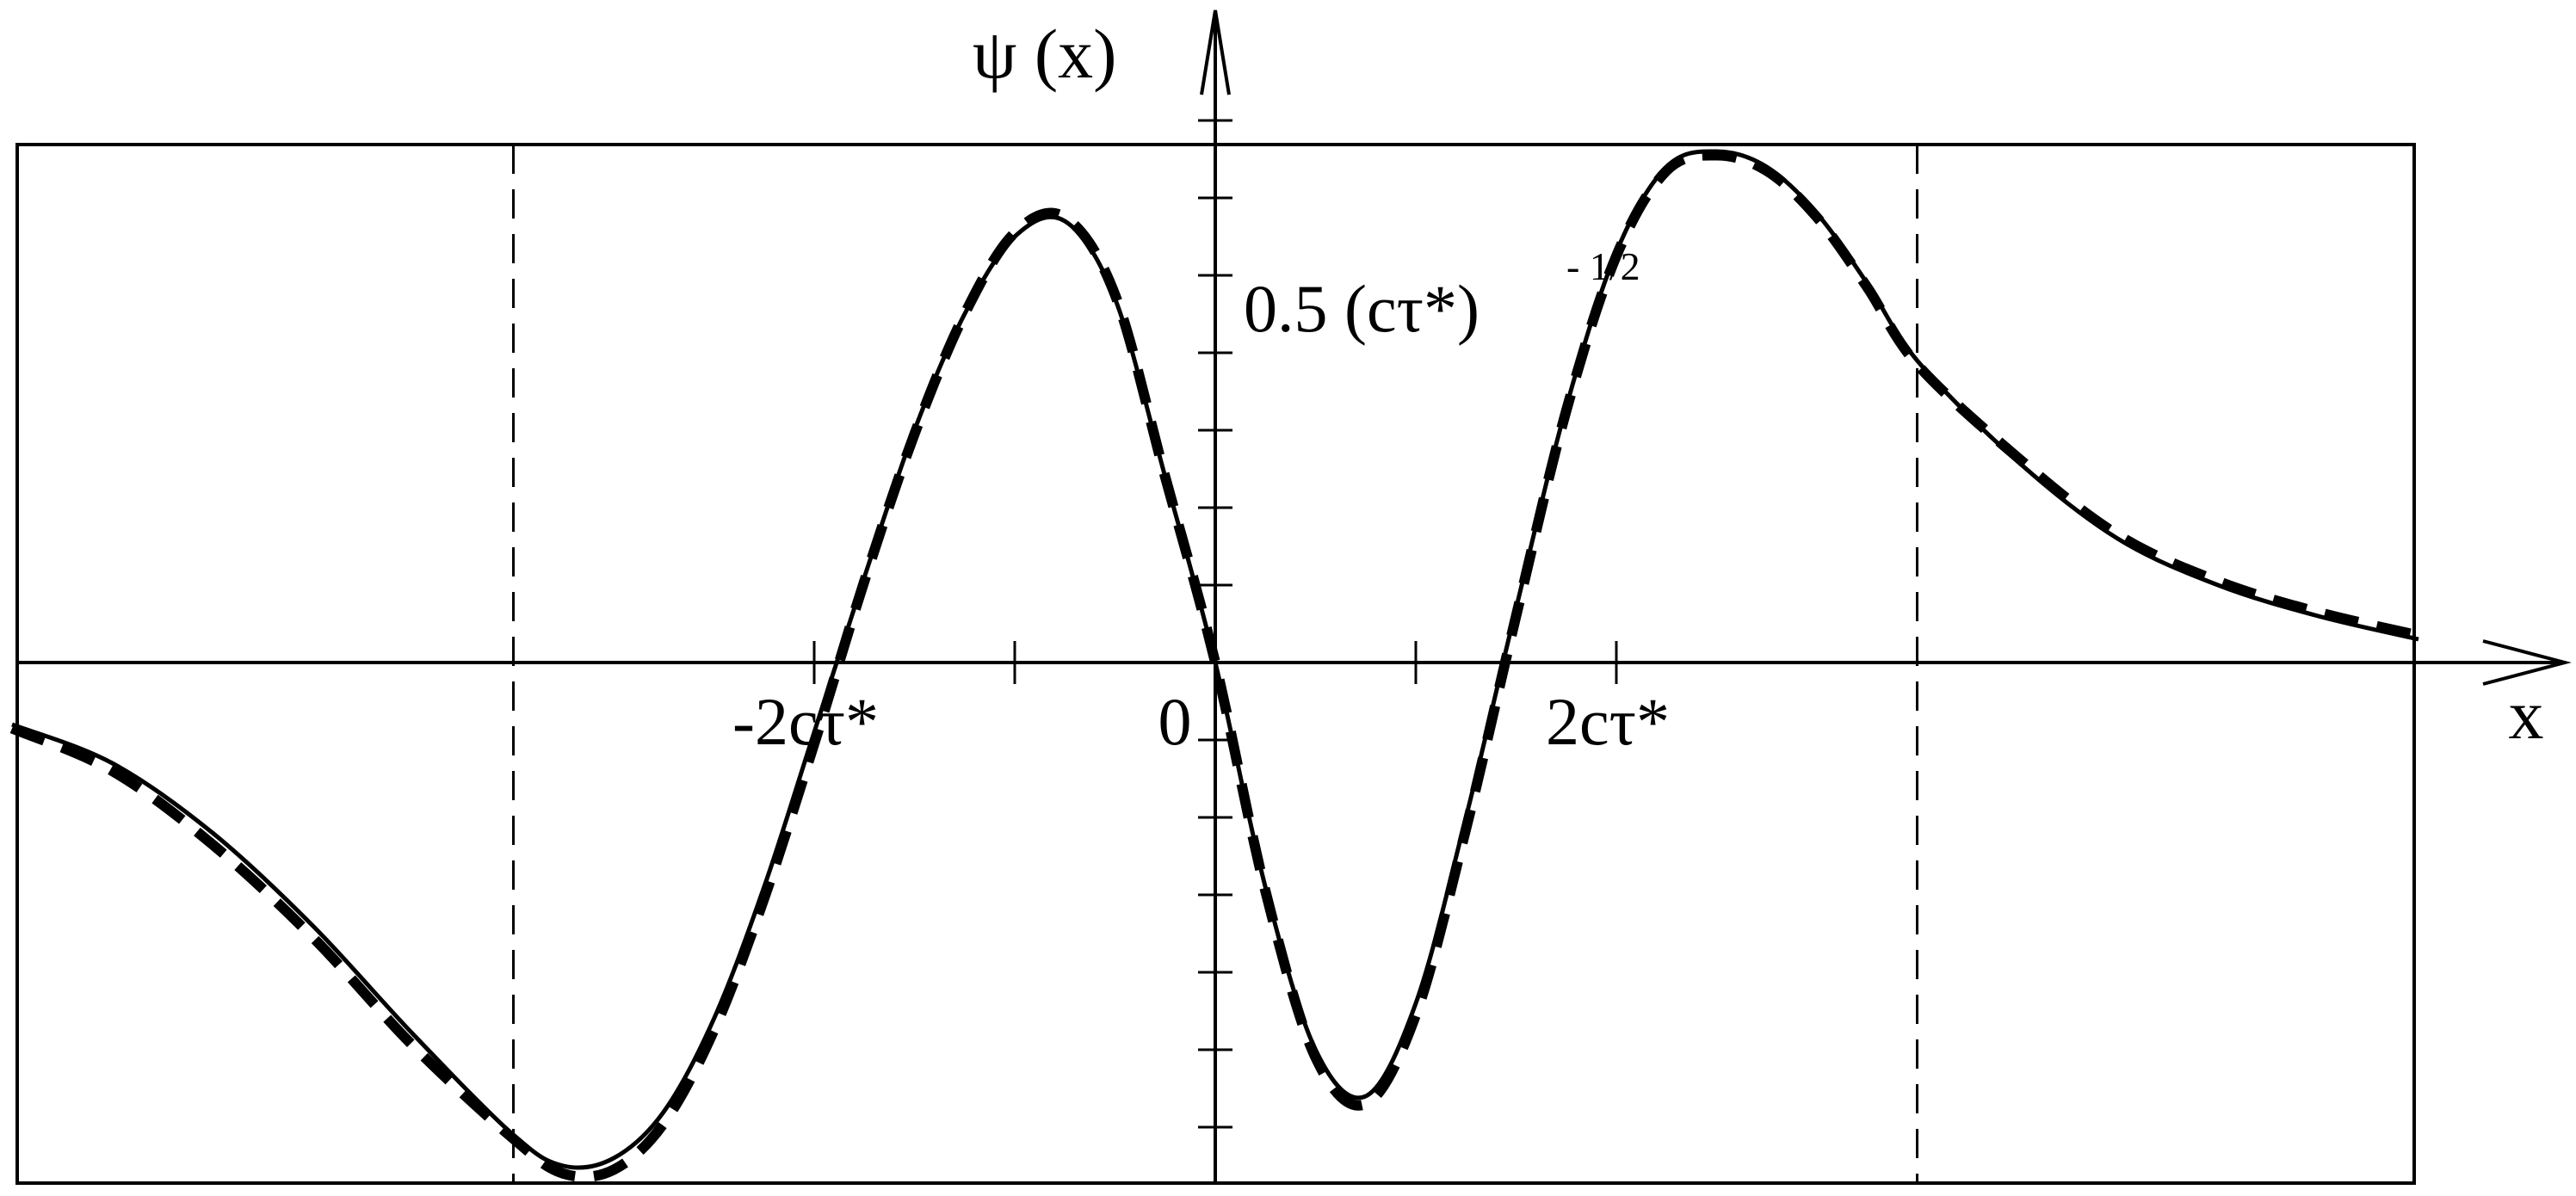 The width and height of the screenshot is (2576, 1196). I want to click on y-axis-arrow, so click(1215, 53).